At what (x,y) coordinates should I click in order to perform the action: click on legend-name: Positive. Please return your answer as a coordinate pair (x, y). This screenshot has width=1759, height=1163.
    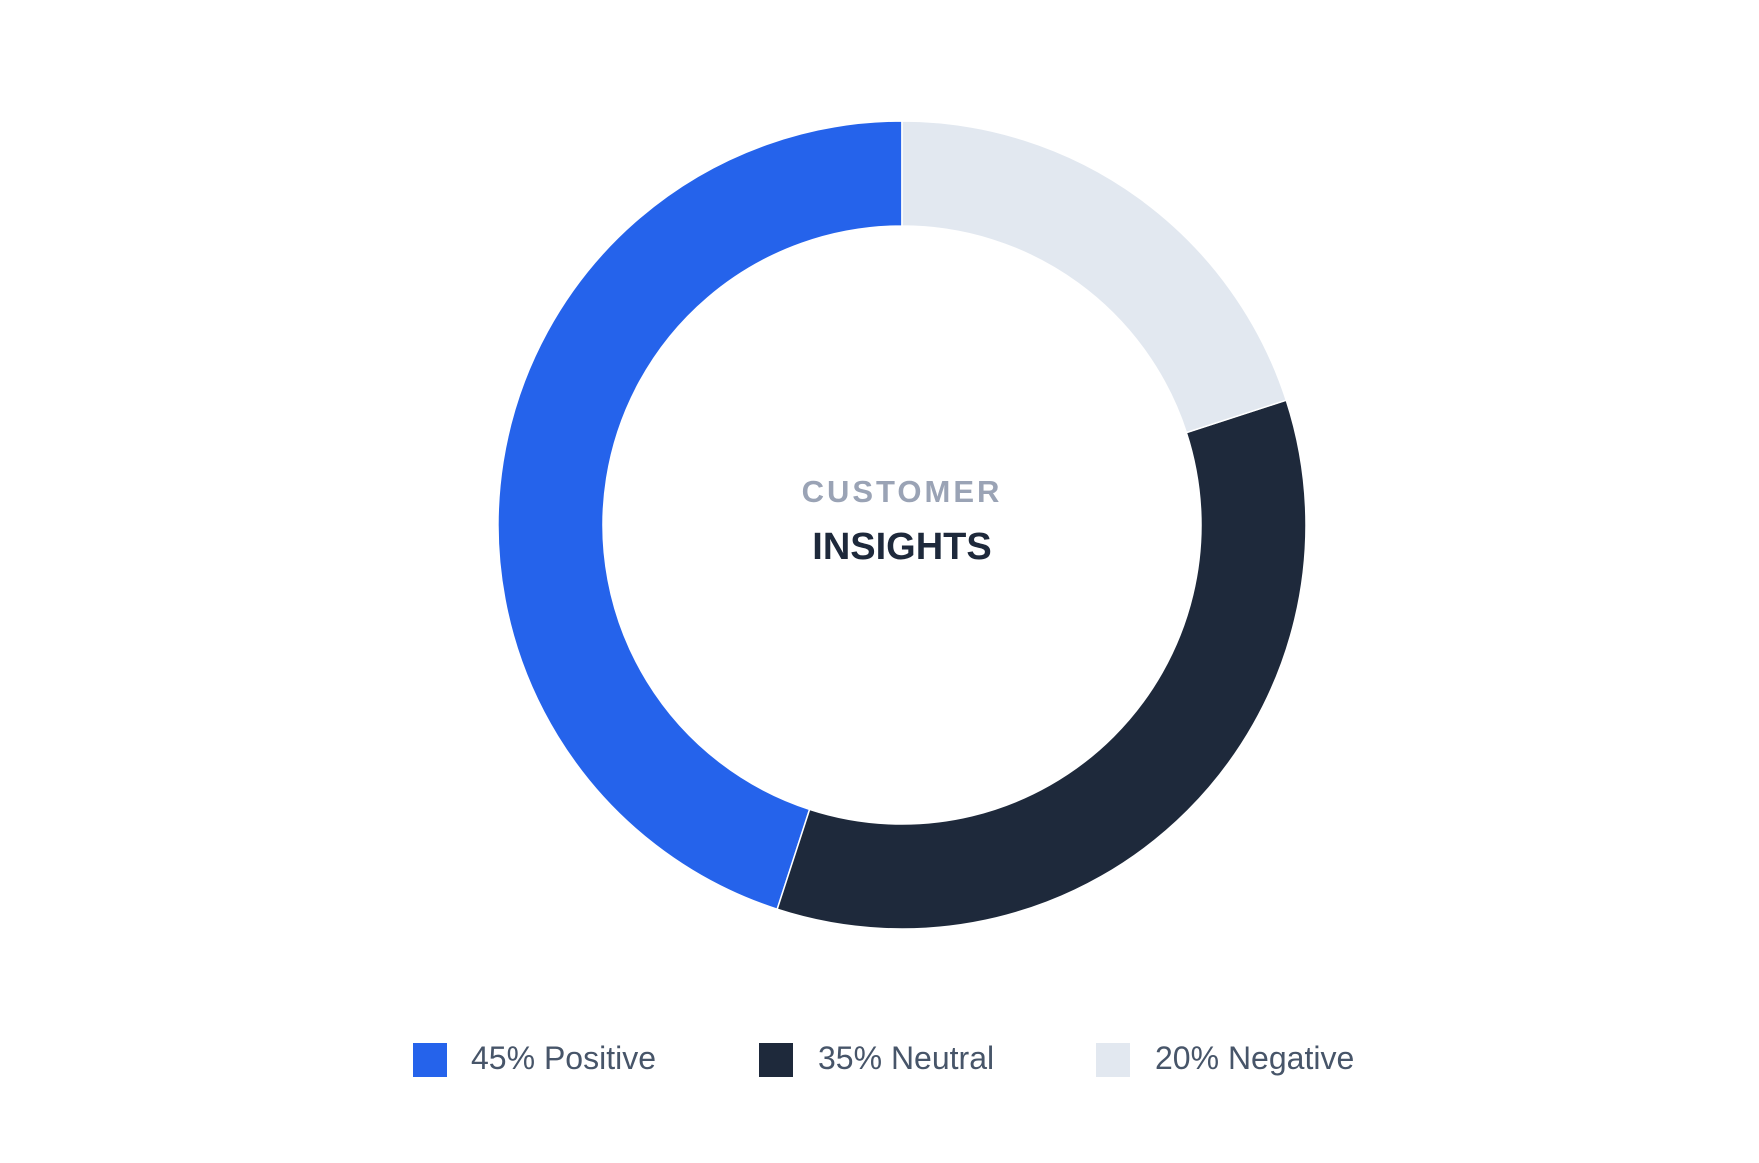
    Looking at the image, I should click on (600, 1058).